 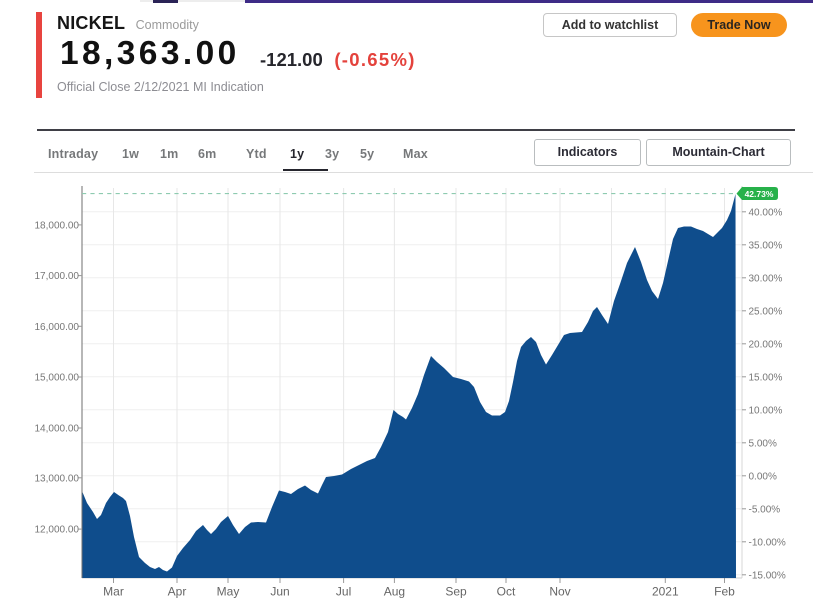 I want to click on svg-text: May, so click(x=228, y=592).